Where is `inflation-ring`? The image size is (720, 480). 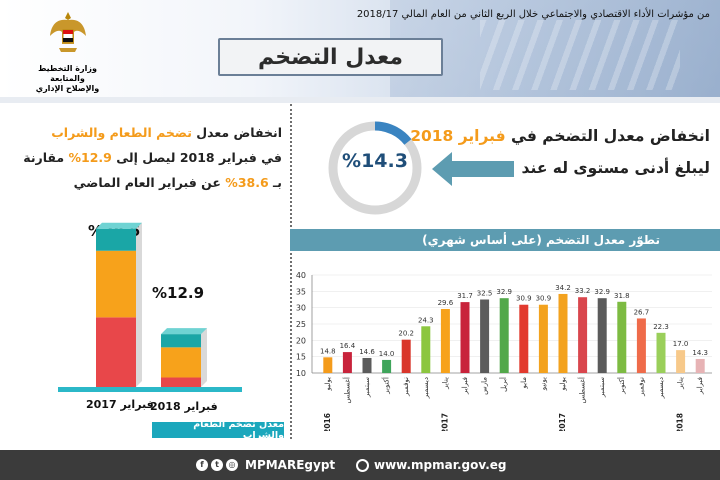
inflation-ring is located at coordinates (375, 168).